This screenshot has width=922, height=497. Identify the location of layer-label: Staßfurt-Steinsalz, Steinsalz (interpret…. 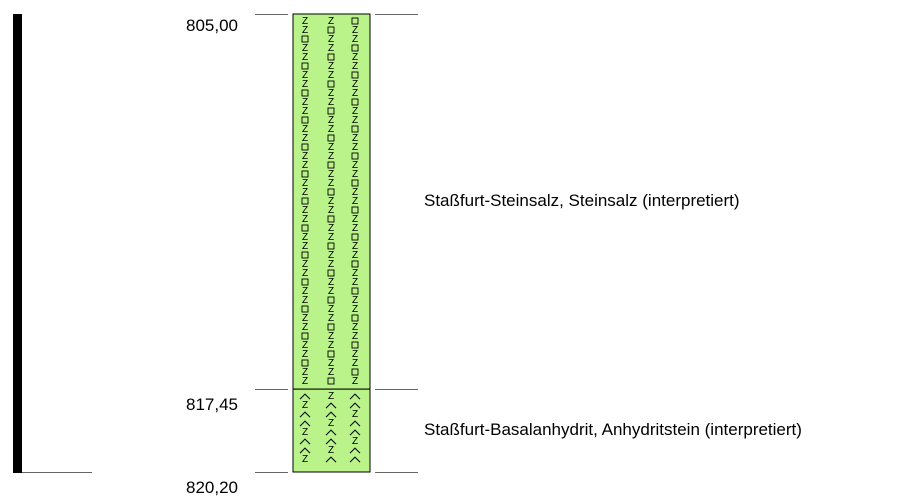
(582, 200).